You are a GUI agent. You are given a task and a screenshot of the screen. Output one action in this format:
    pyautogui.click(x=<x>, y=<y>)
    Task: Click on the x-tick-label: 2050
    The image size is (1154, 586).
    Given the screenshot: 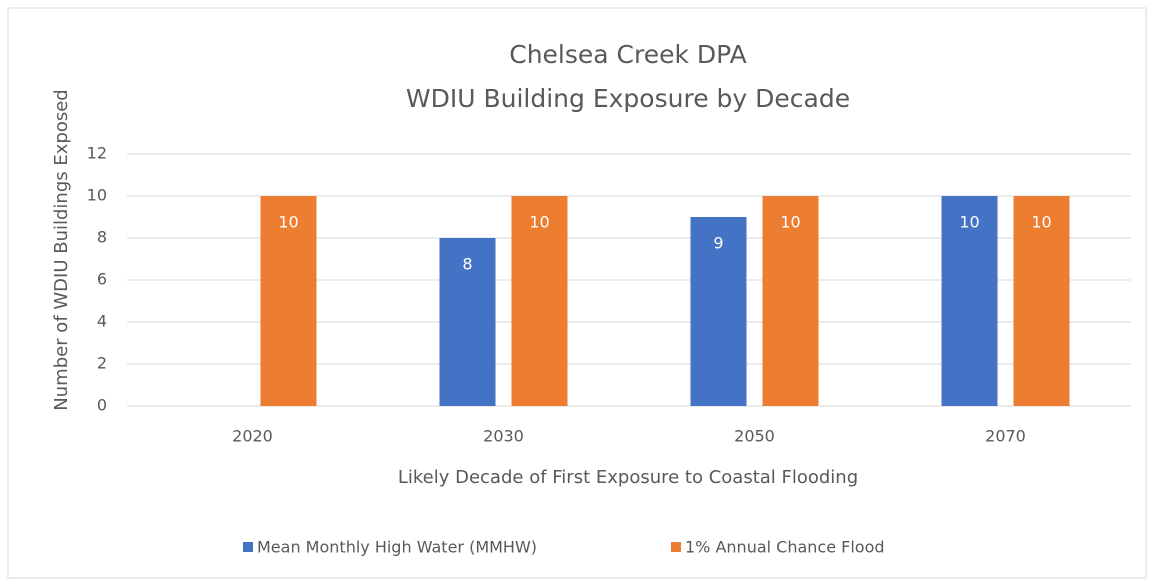 What is the action you would take?
    pyautogui.click(x=754, y=436)
    